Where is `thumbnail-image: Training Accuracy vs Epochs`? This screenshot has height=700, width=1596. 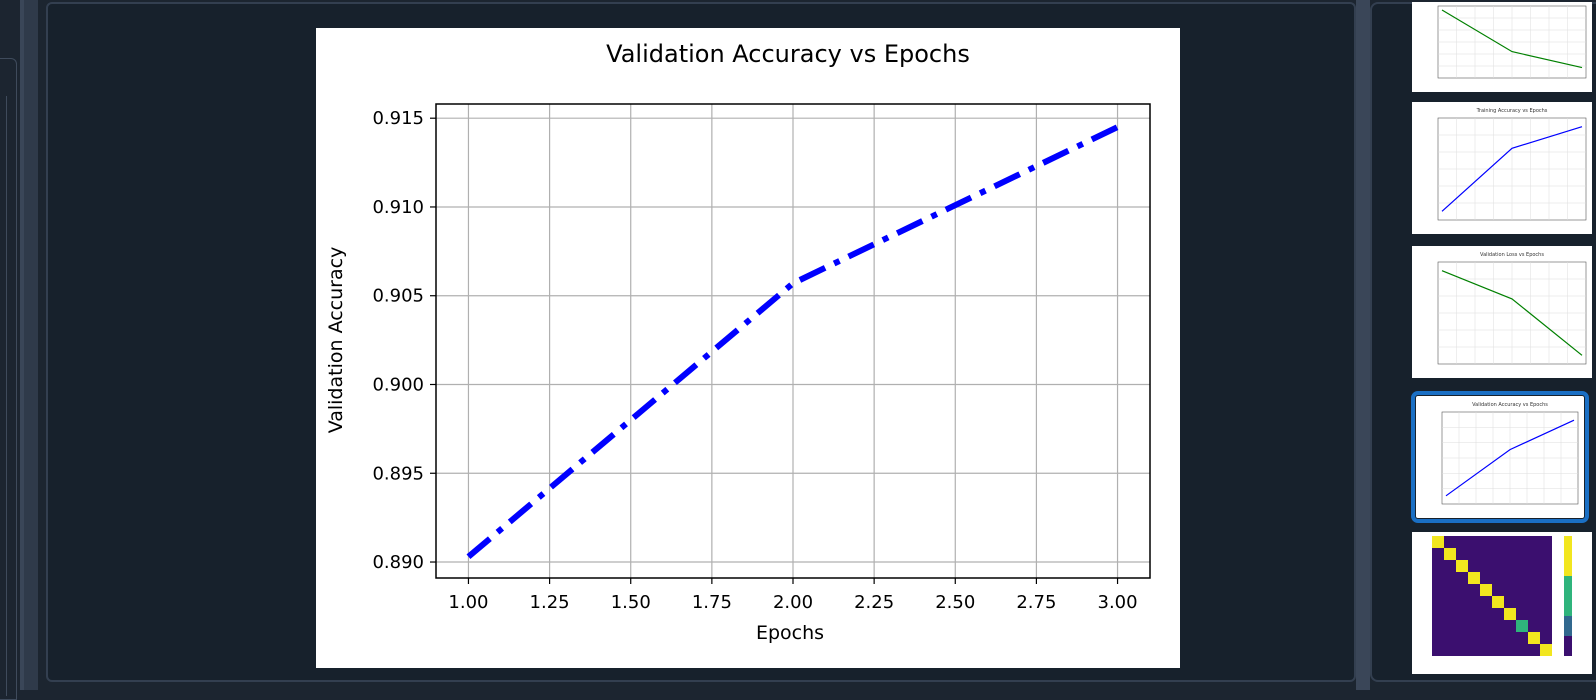
thumbnail-image: Training Accuracy vs Epochs is located at coordinates (1512, 164).